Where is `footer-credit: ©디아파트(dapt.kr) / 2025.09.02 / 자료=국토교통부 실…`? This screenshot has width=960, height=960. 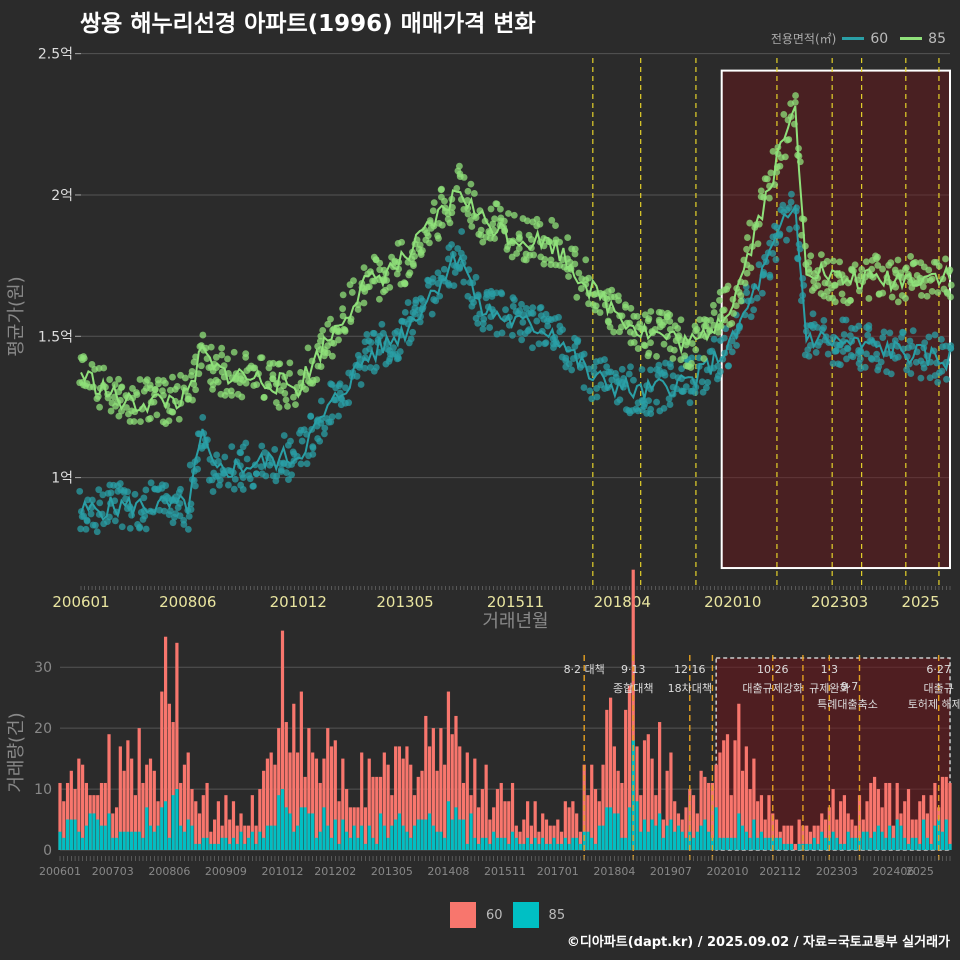
footer-credit: ©디아파트(dapt.kr) / 2025.09.02 / 자료=국토교통부 실… is located at coordinates (758, 942).